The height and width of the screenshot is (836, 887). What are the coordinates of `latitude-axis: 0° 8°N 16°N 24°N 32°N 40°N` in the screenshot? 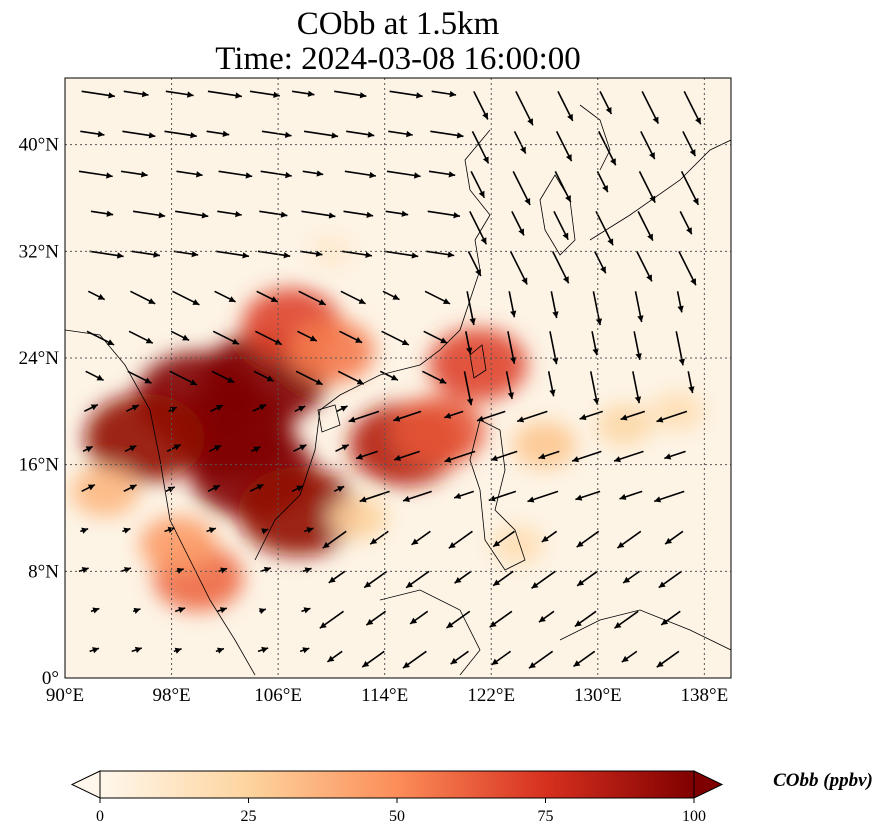 It's located at (39, 412).